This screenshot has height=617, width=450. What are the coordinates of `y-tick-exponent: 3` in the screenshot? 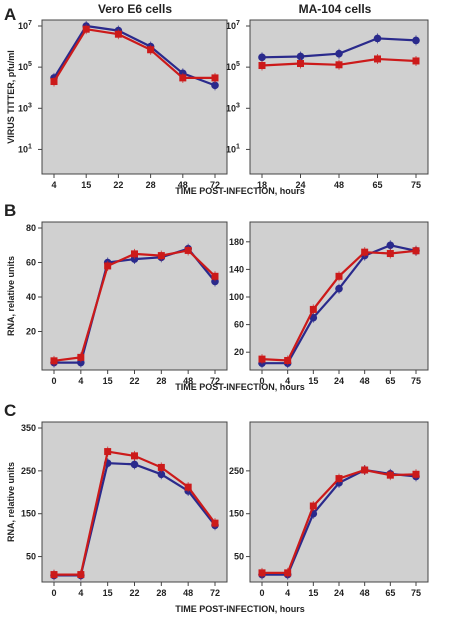 It's located at (30, 105).